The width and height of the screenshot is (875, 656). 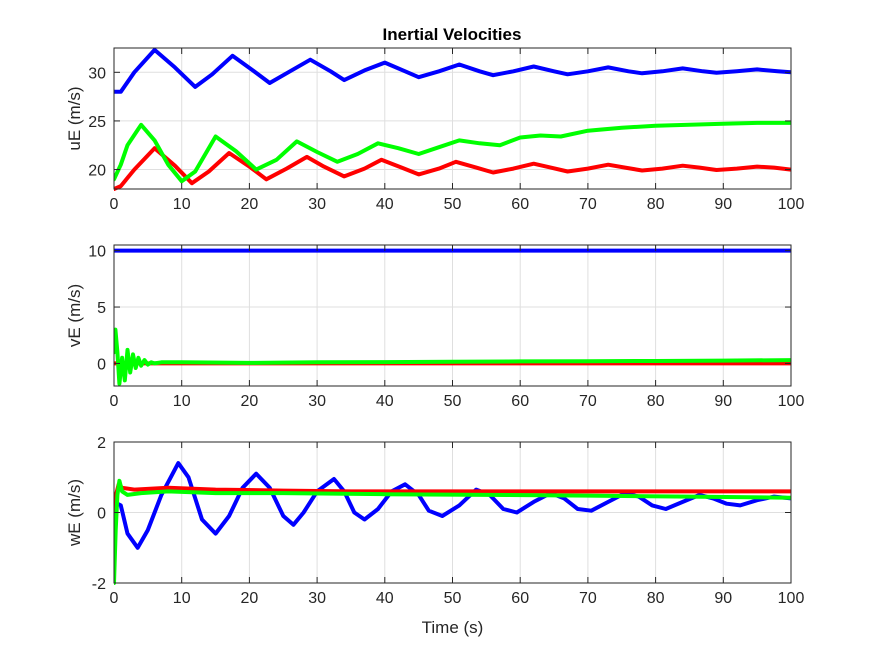 I want to click on y-tick-label: 2, so click(x=101, y=443).